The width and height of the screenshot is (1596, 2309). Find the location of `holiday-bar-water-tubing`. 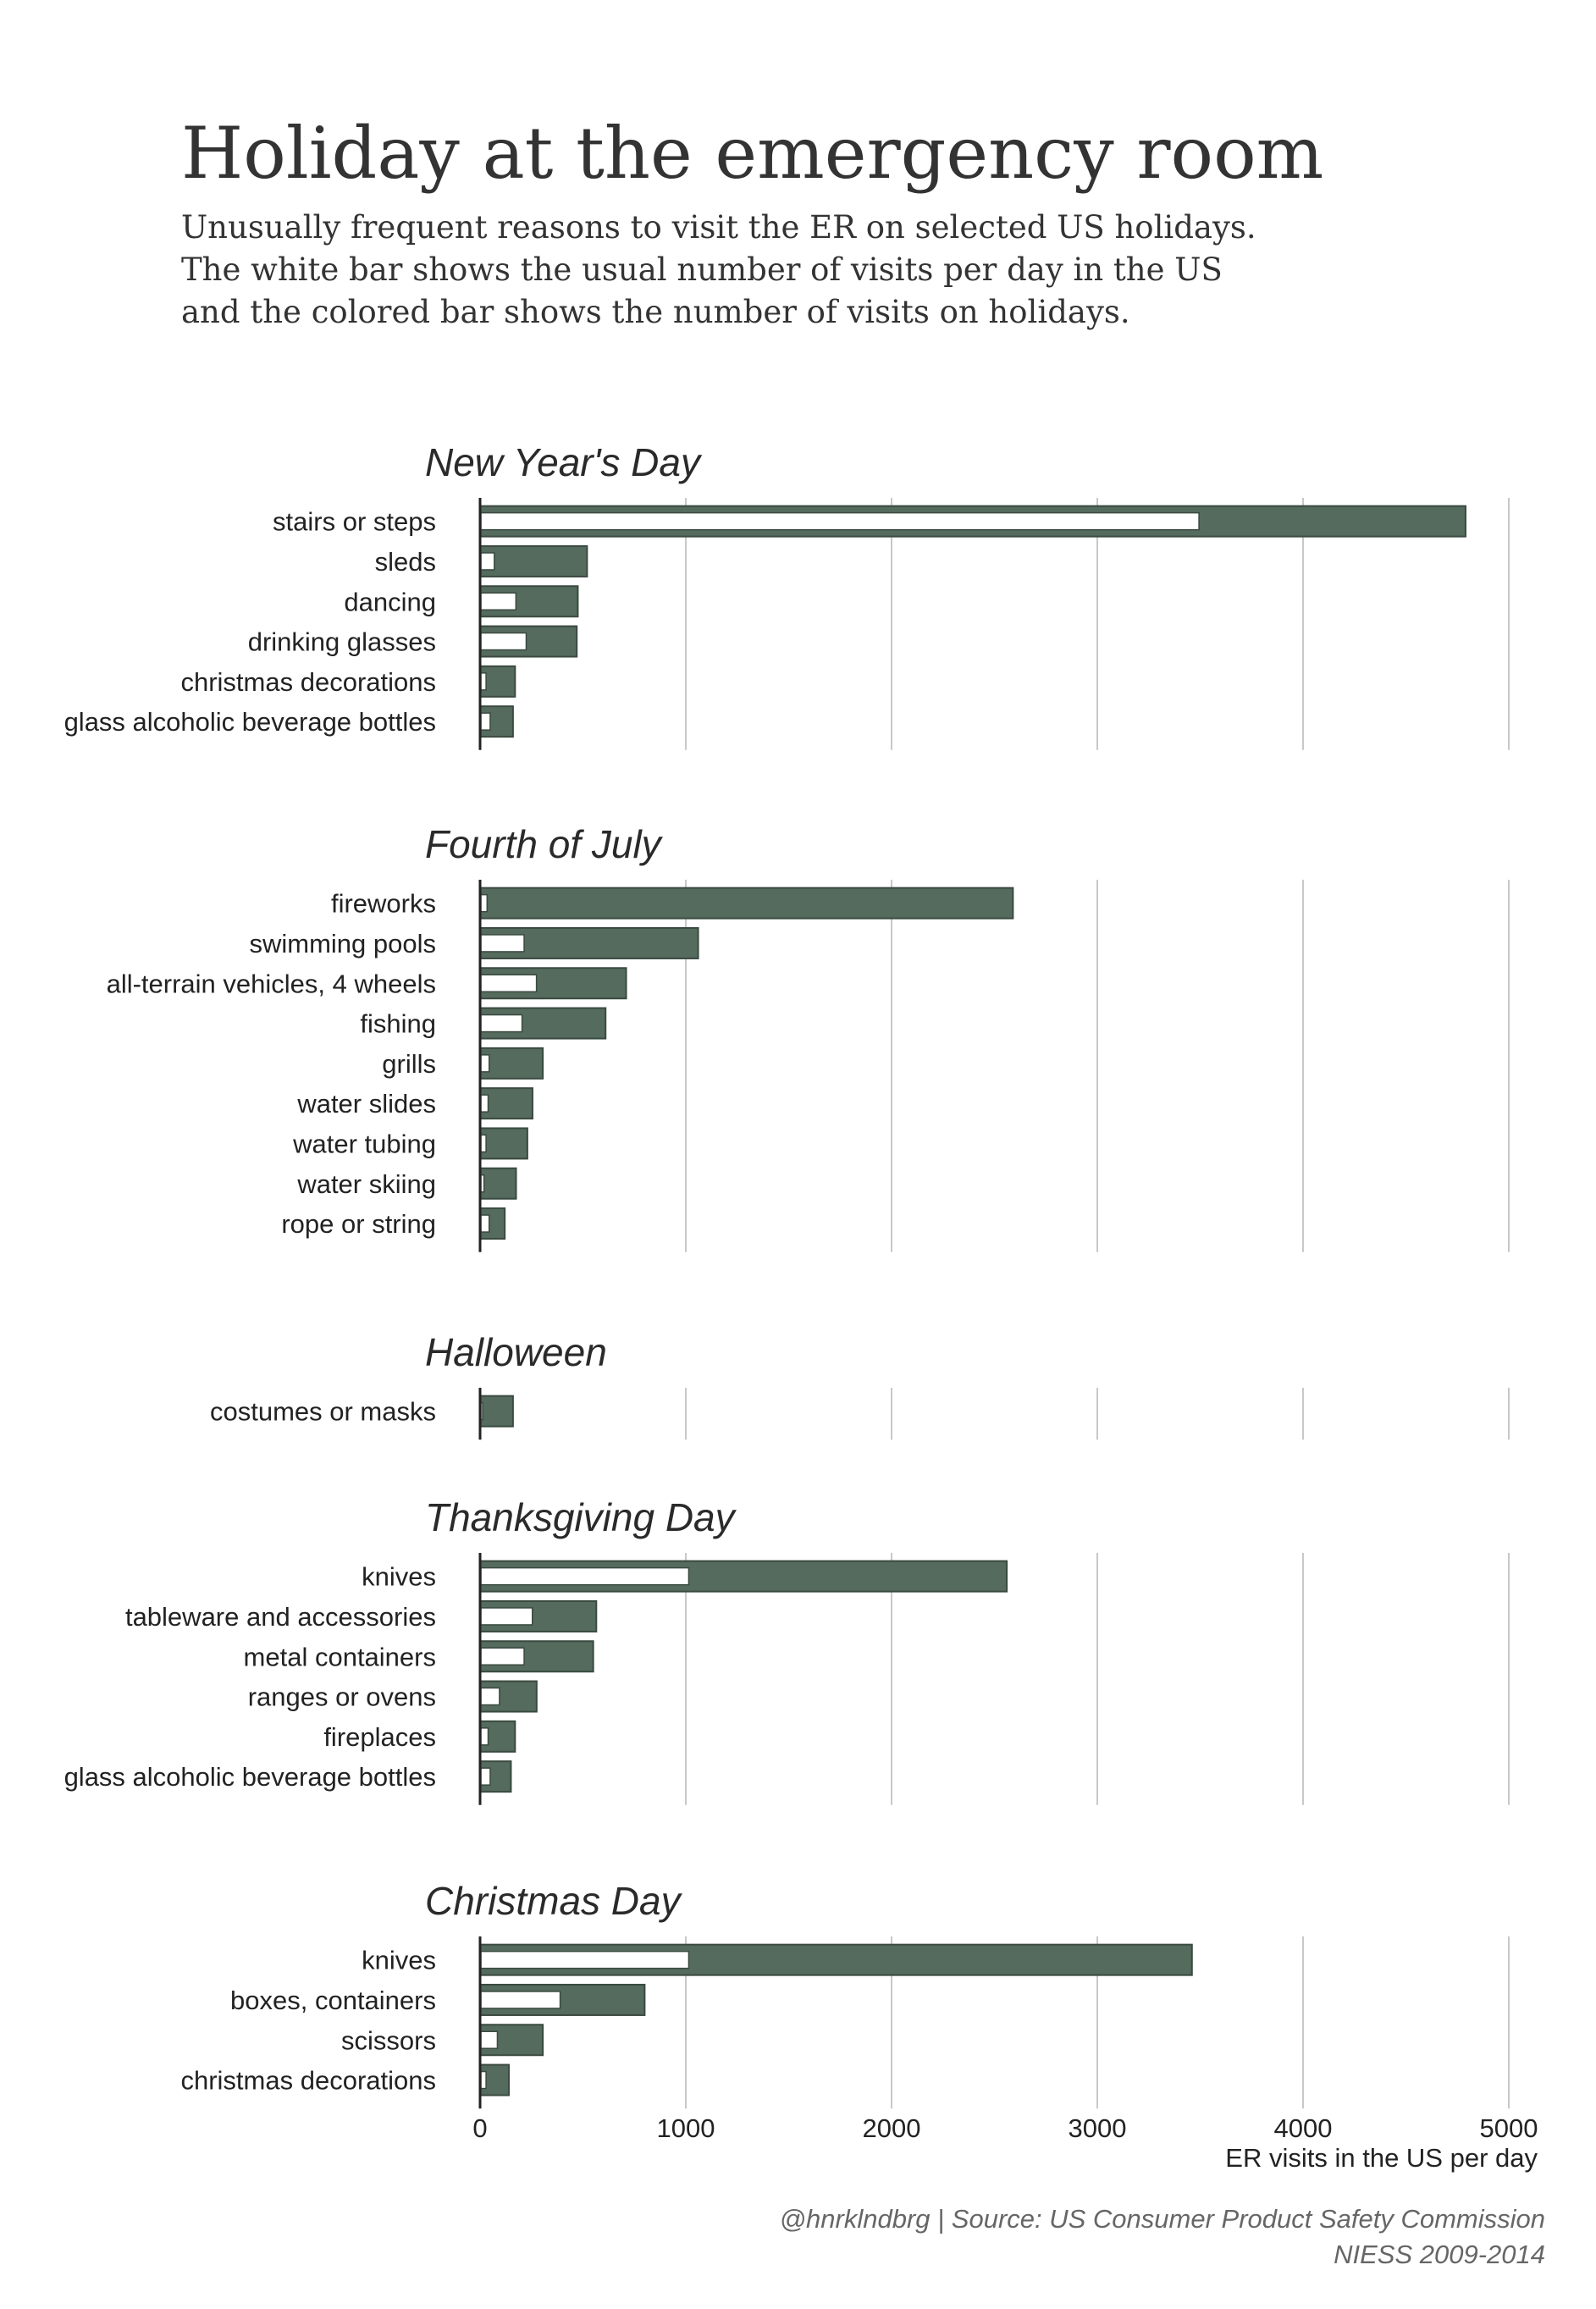

holiday-bar-water-tubing is located at coordinates (503, 1143).